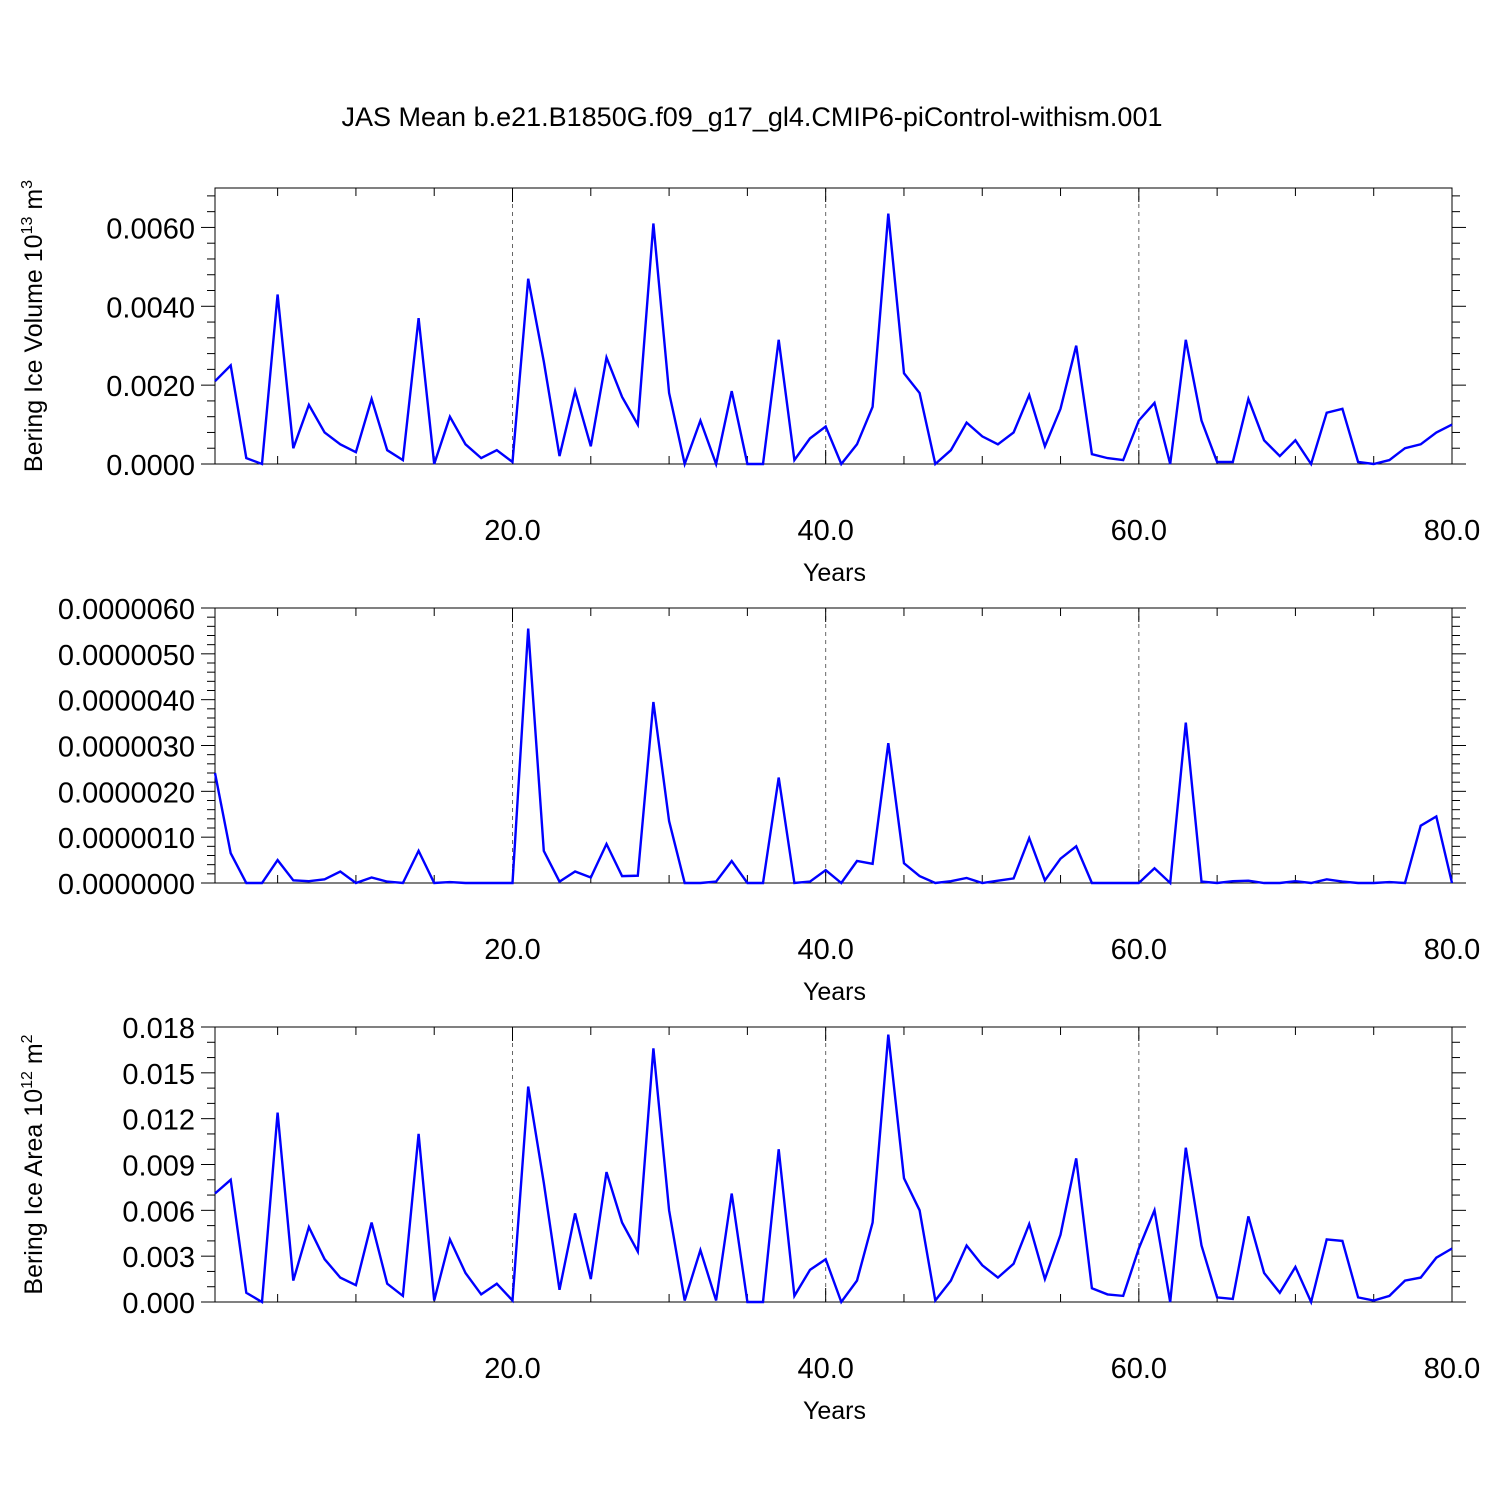 The image size is (1500, 1500). What do you see at coordinates (126, 839) in the screenshot?
I see `y-tick-label: 0.0000010` at bounding box center [126, 839].